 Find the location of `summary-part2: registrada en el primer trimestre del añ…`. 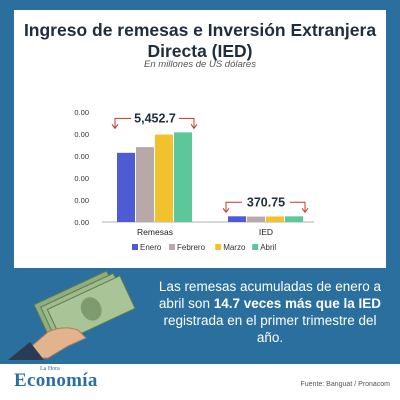

summary-part2: registrada en el primer trimestre del añ… is located at coordinates (270, 329).